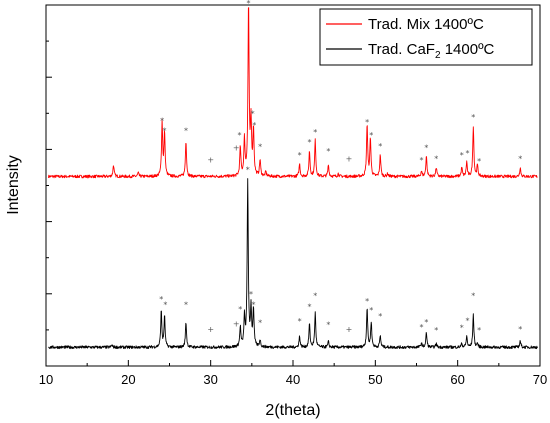 This screenshot has width=550, height=423. What do you see at coordinates (375, 379) in the screenshot?
I see `x-tick-label: 50` at bounding box center [375, 379].